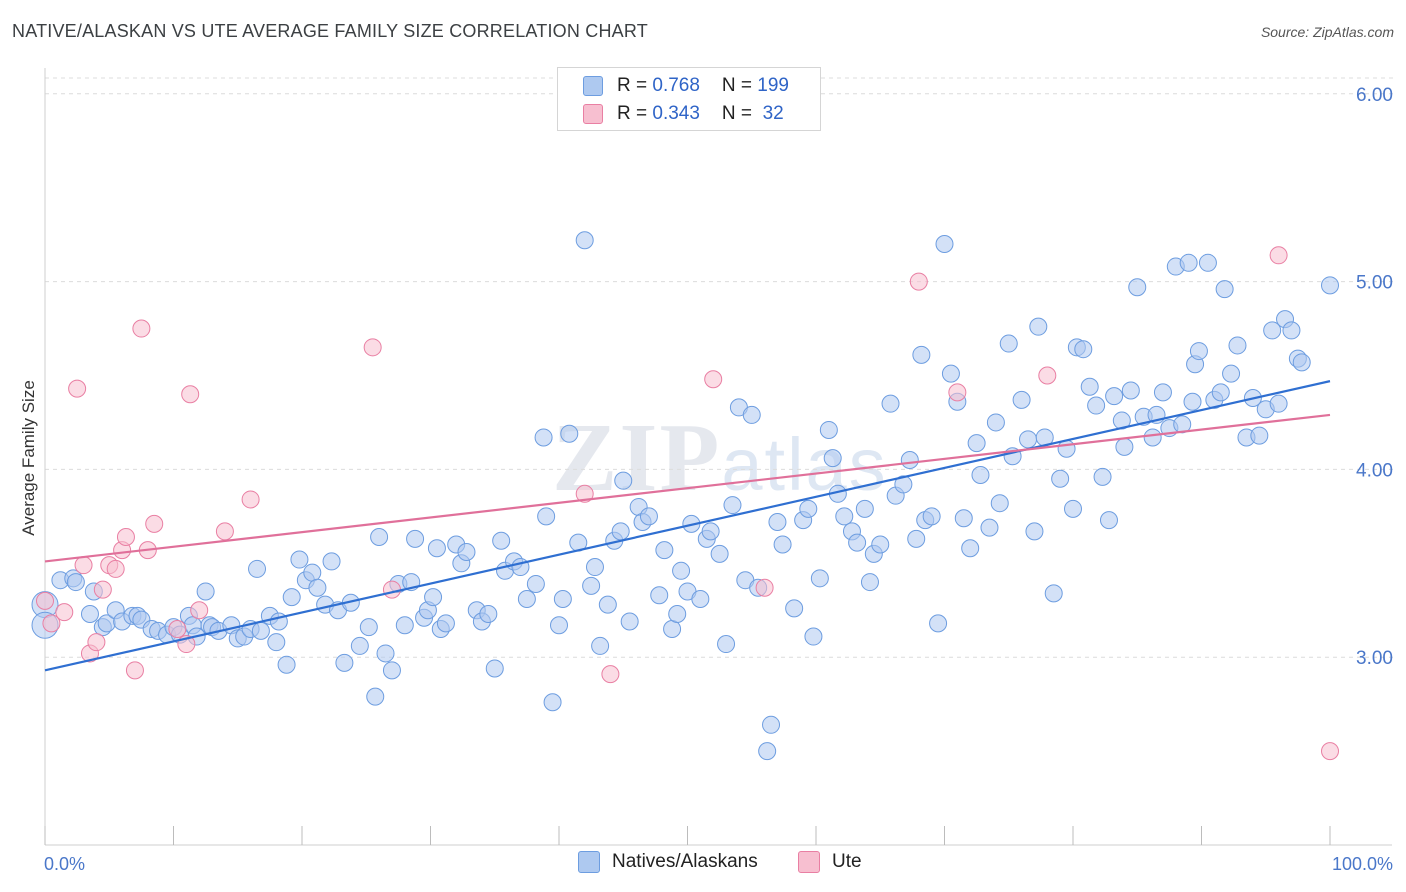 Image resolution: width=1406 pixels, height=892 pixels. Describe the element at coordinates (830, 862) in the screenshot. I see `bottom-legend-ute: Ute` at that location.